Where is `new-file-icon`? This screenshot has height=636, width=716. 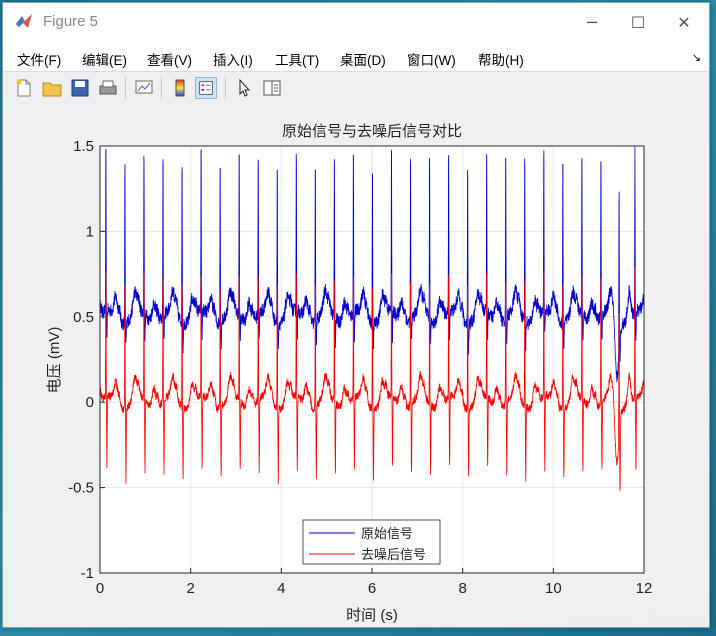
new-file-icon is located at coordinates (24, 88).